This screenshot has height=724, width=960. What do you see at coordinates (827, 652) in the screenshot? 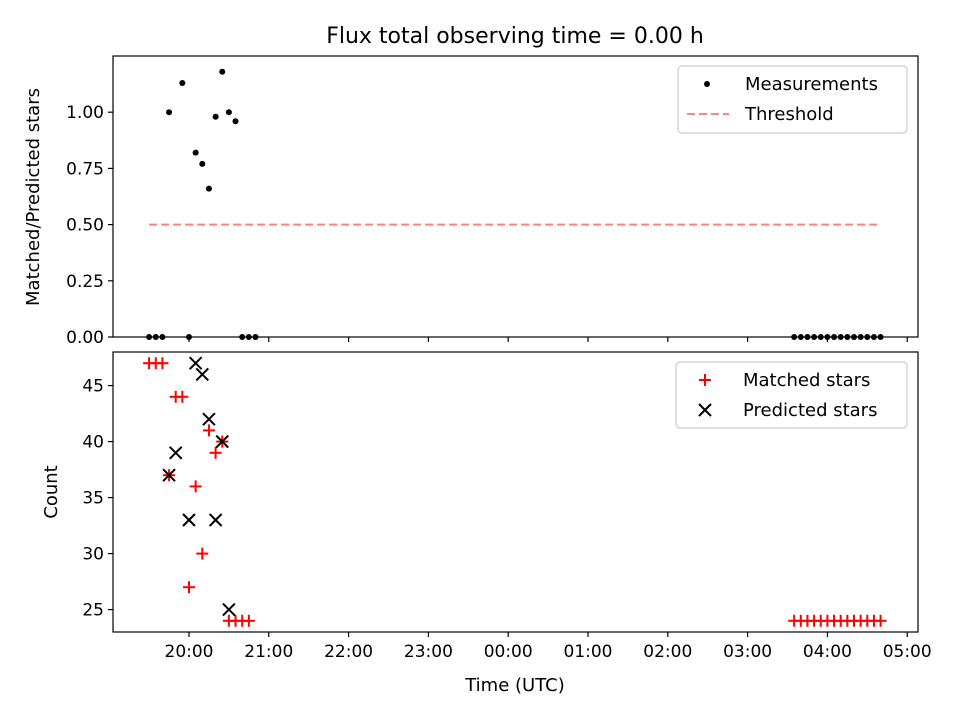
I see `time-x-tick-label: 04:00` at bounding box center [827, 652].